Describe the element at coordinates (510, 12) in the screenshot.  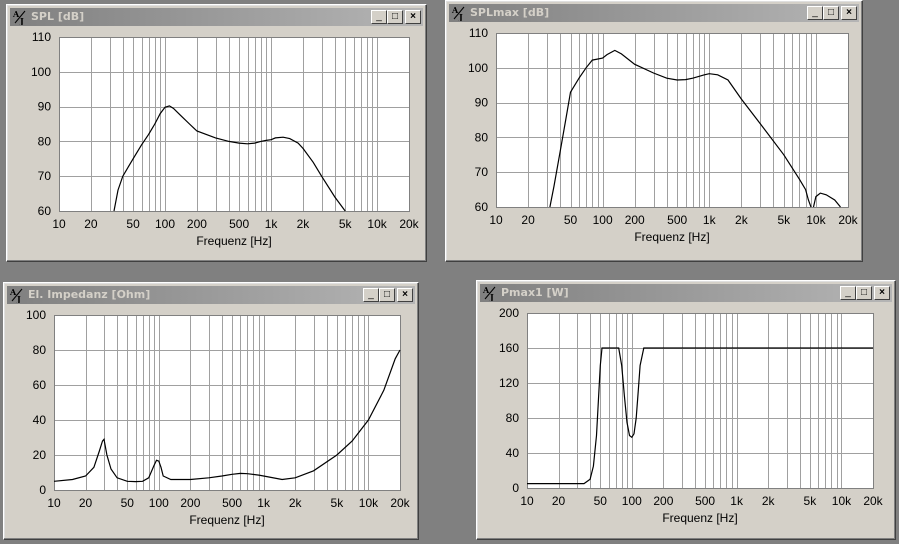
I see `window-title: SPLmax [dB]` at that location.